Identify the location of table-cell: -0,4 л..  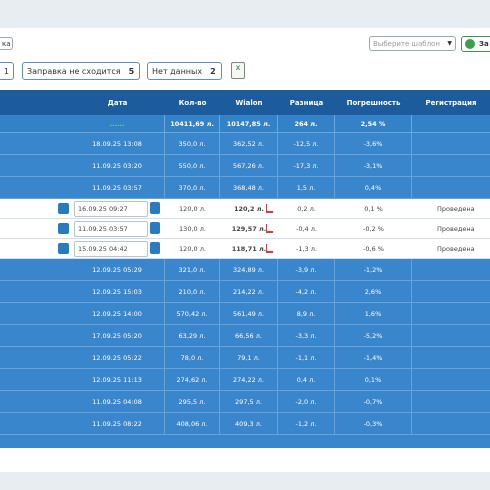
(306, 229).